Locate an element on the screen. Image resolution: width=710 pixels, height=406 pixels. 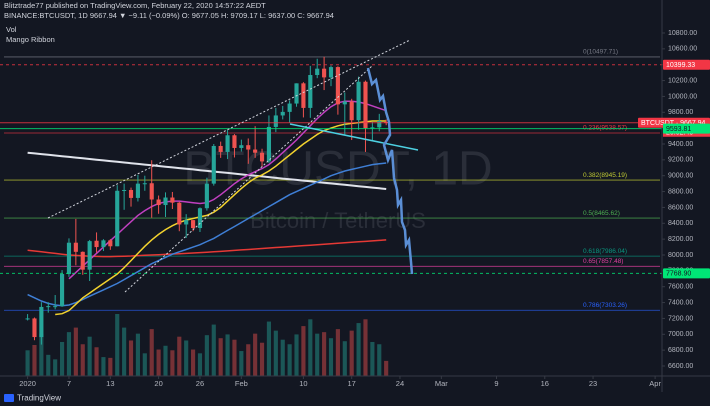
price-tag-label: 10399.33 is located at coordinates (680, 65).